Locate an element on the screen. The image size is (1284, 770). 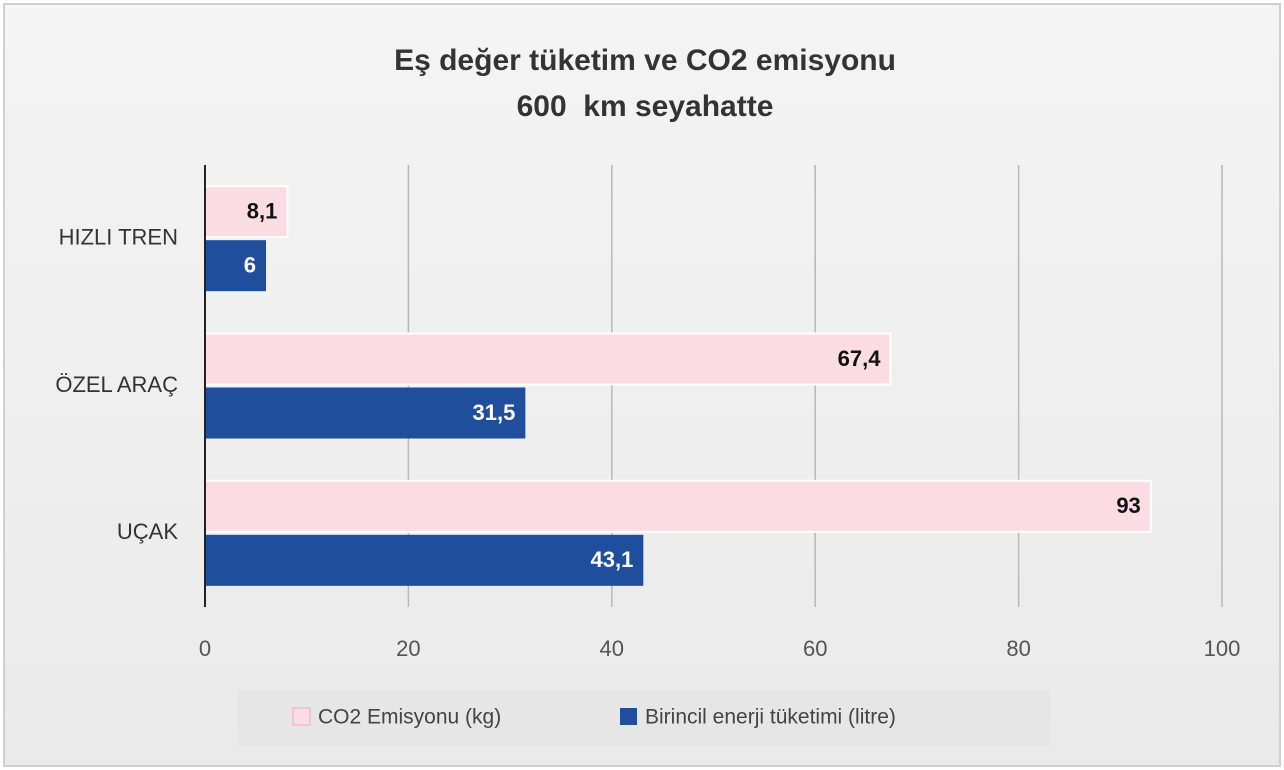
legend-label: Birincil enerji tüketimi (litre) is located at coordinates (770, 717).